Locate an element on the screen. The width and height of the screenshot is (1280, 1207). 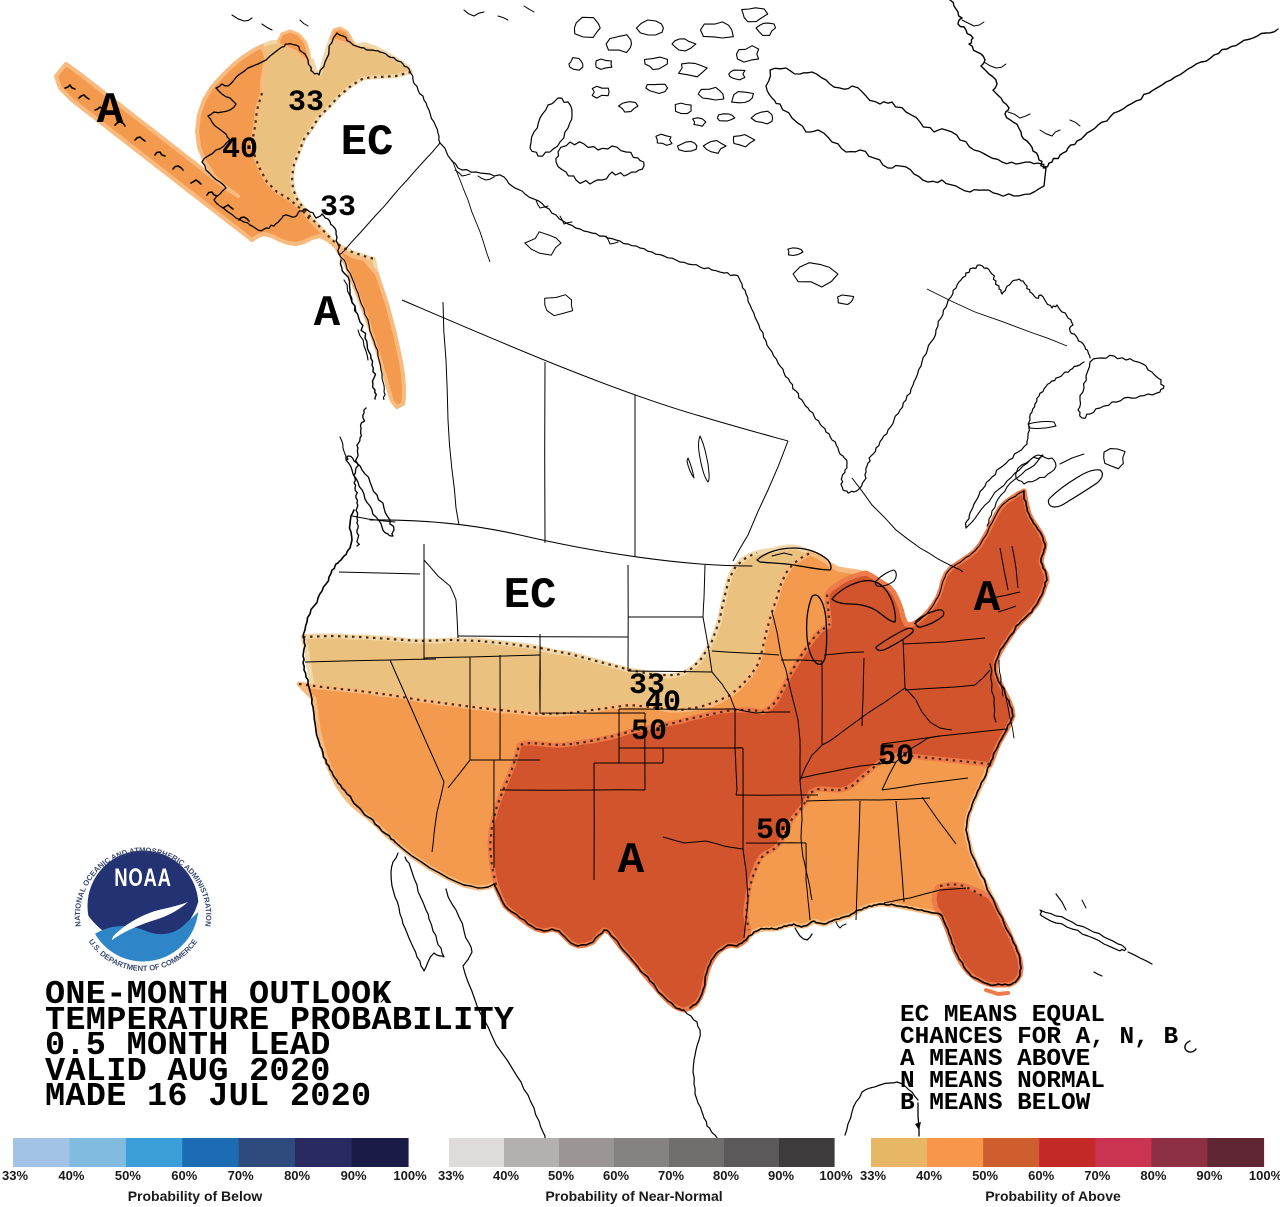
svg-text: 0.5 MONTH LEAD is located at coordinates (188, 1046).